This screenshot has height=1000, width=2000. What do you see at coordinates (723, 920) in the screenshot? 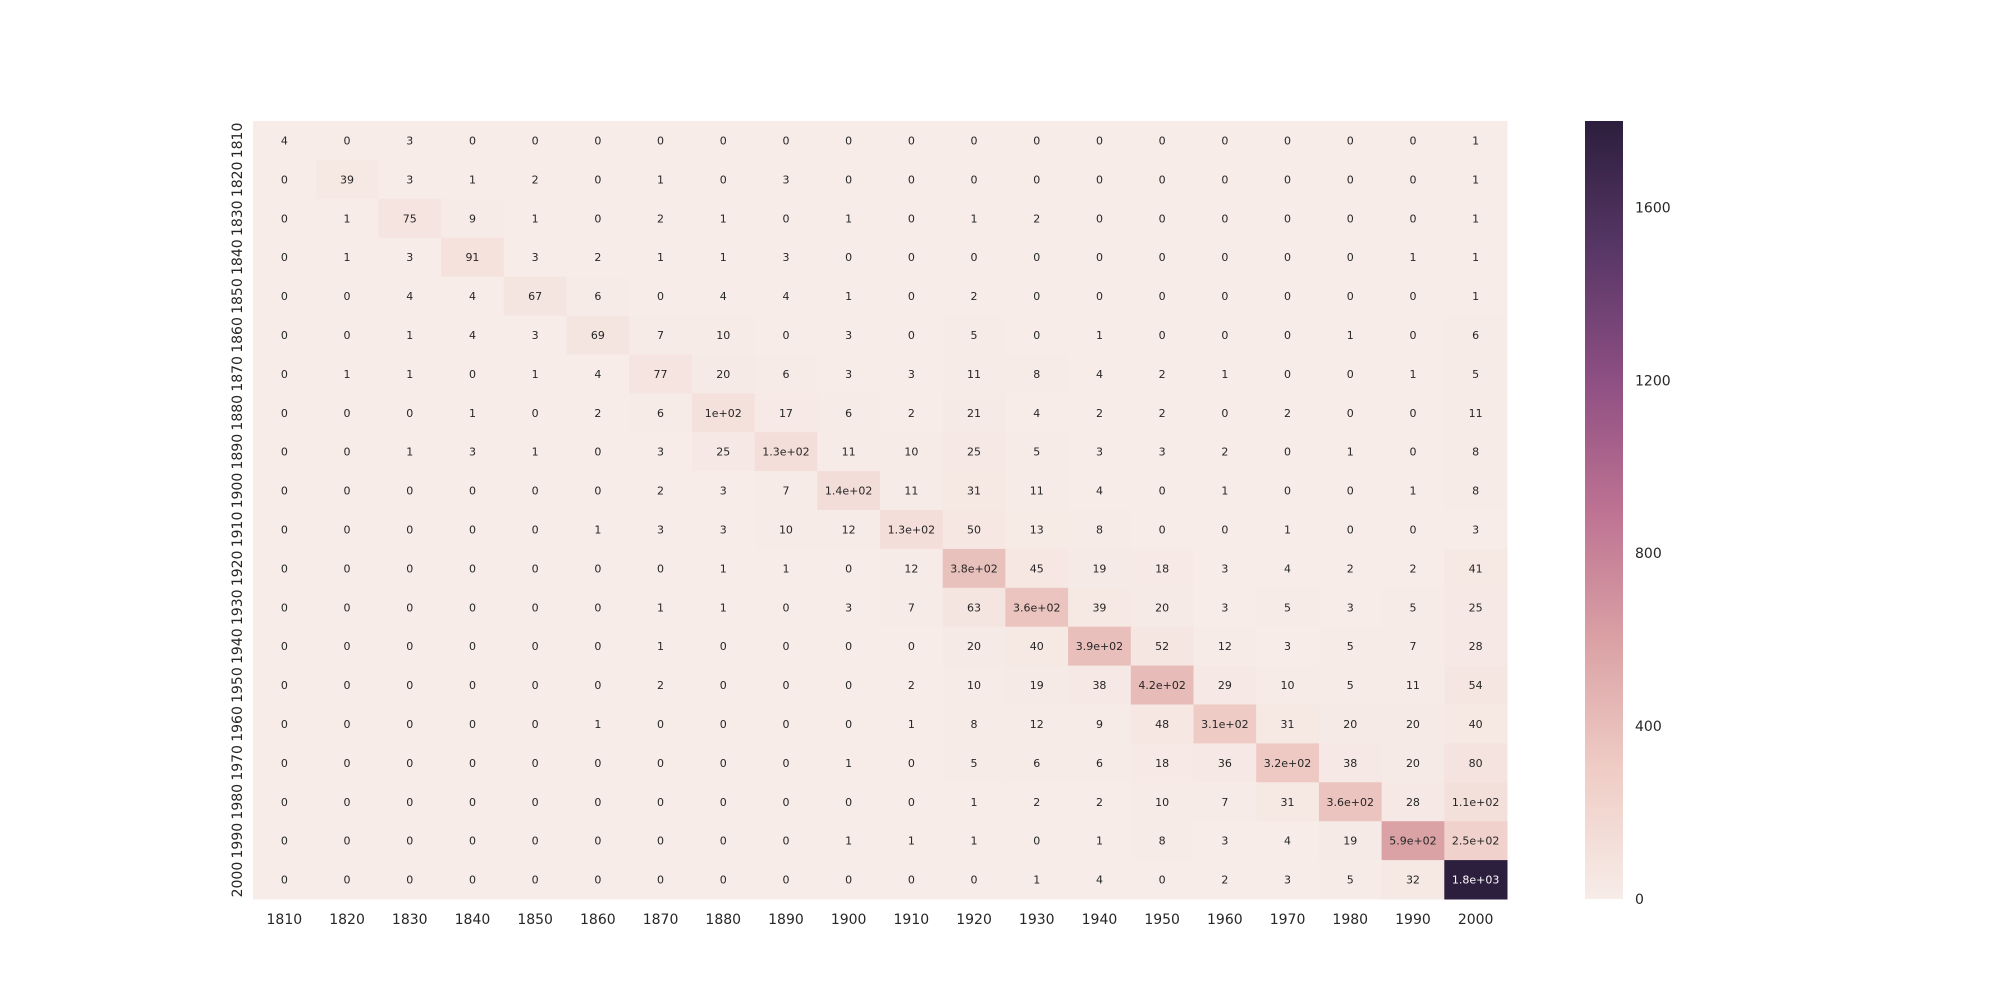
I see `x-tick-label: 1880` at bounding box center [723, 920].